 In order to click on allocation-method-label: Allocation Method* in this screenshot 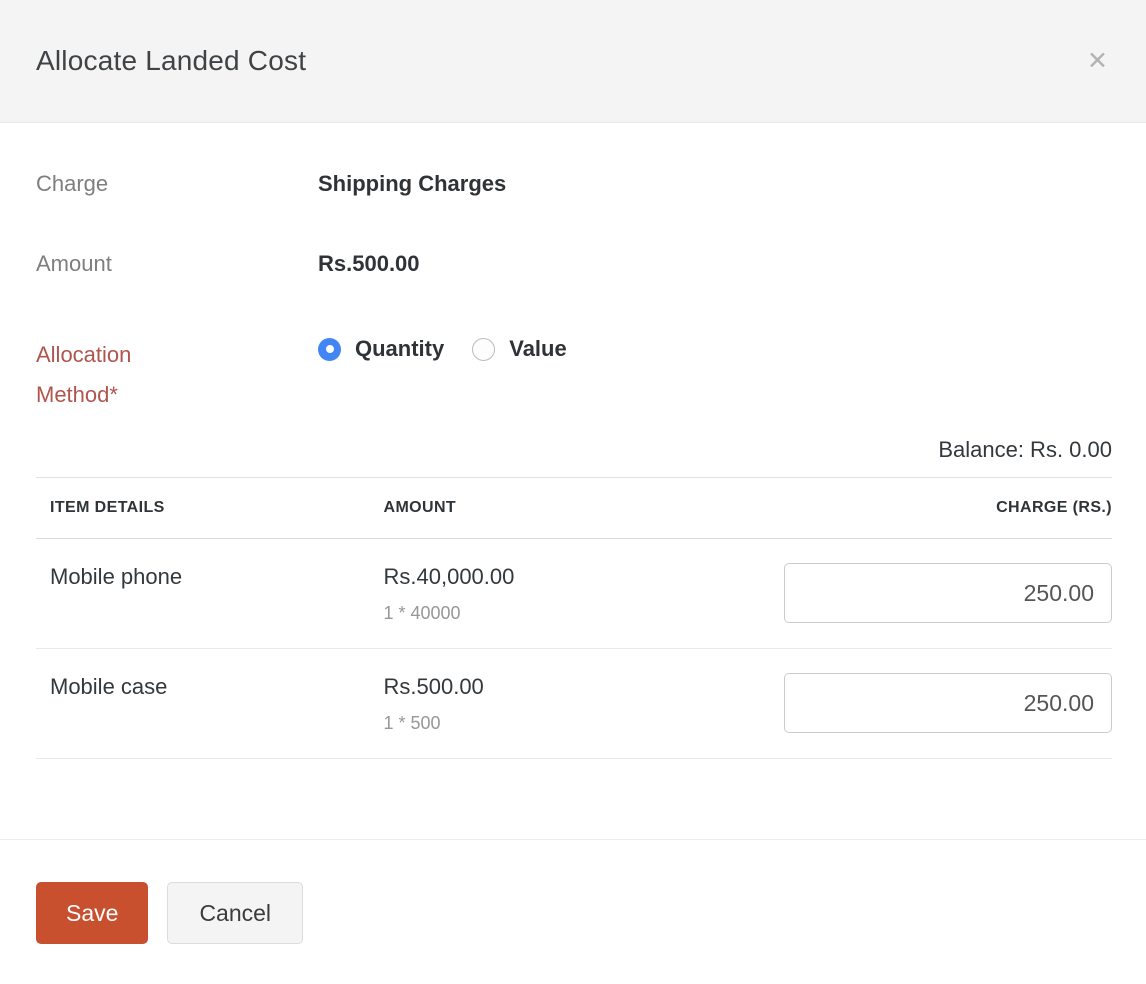, I will do `click(84, 374)`.